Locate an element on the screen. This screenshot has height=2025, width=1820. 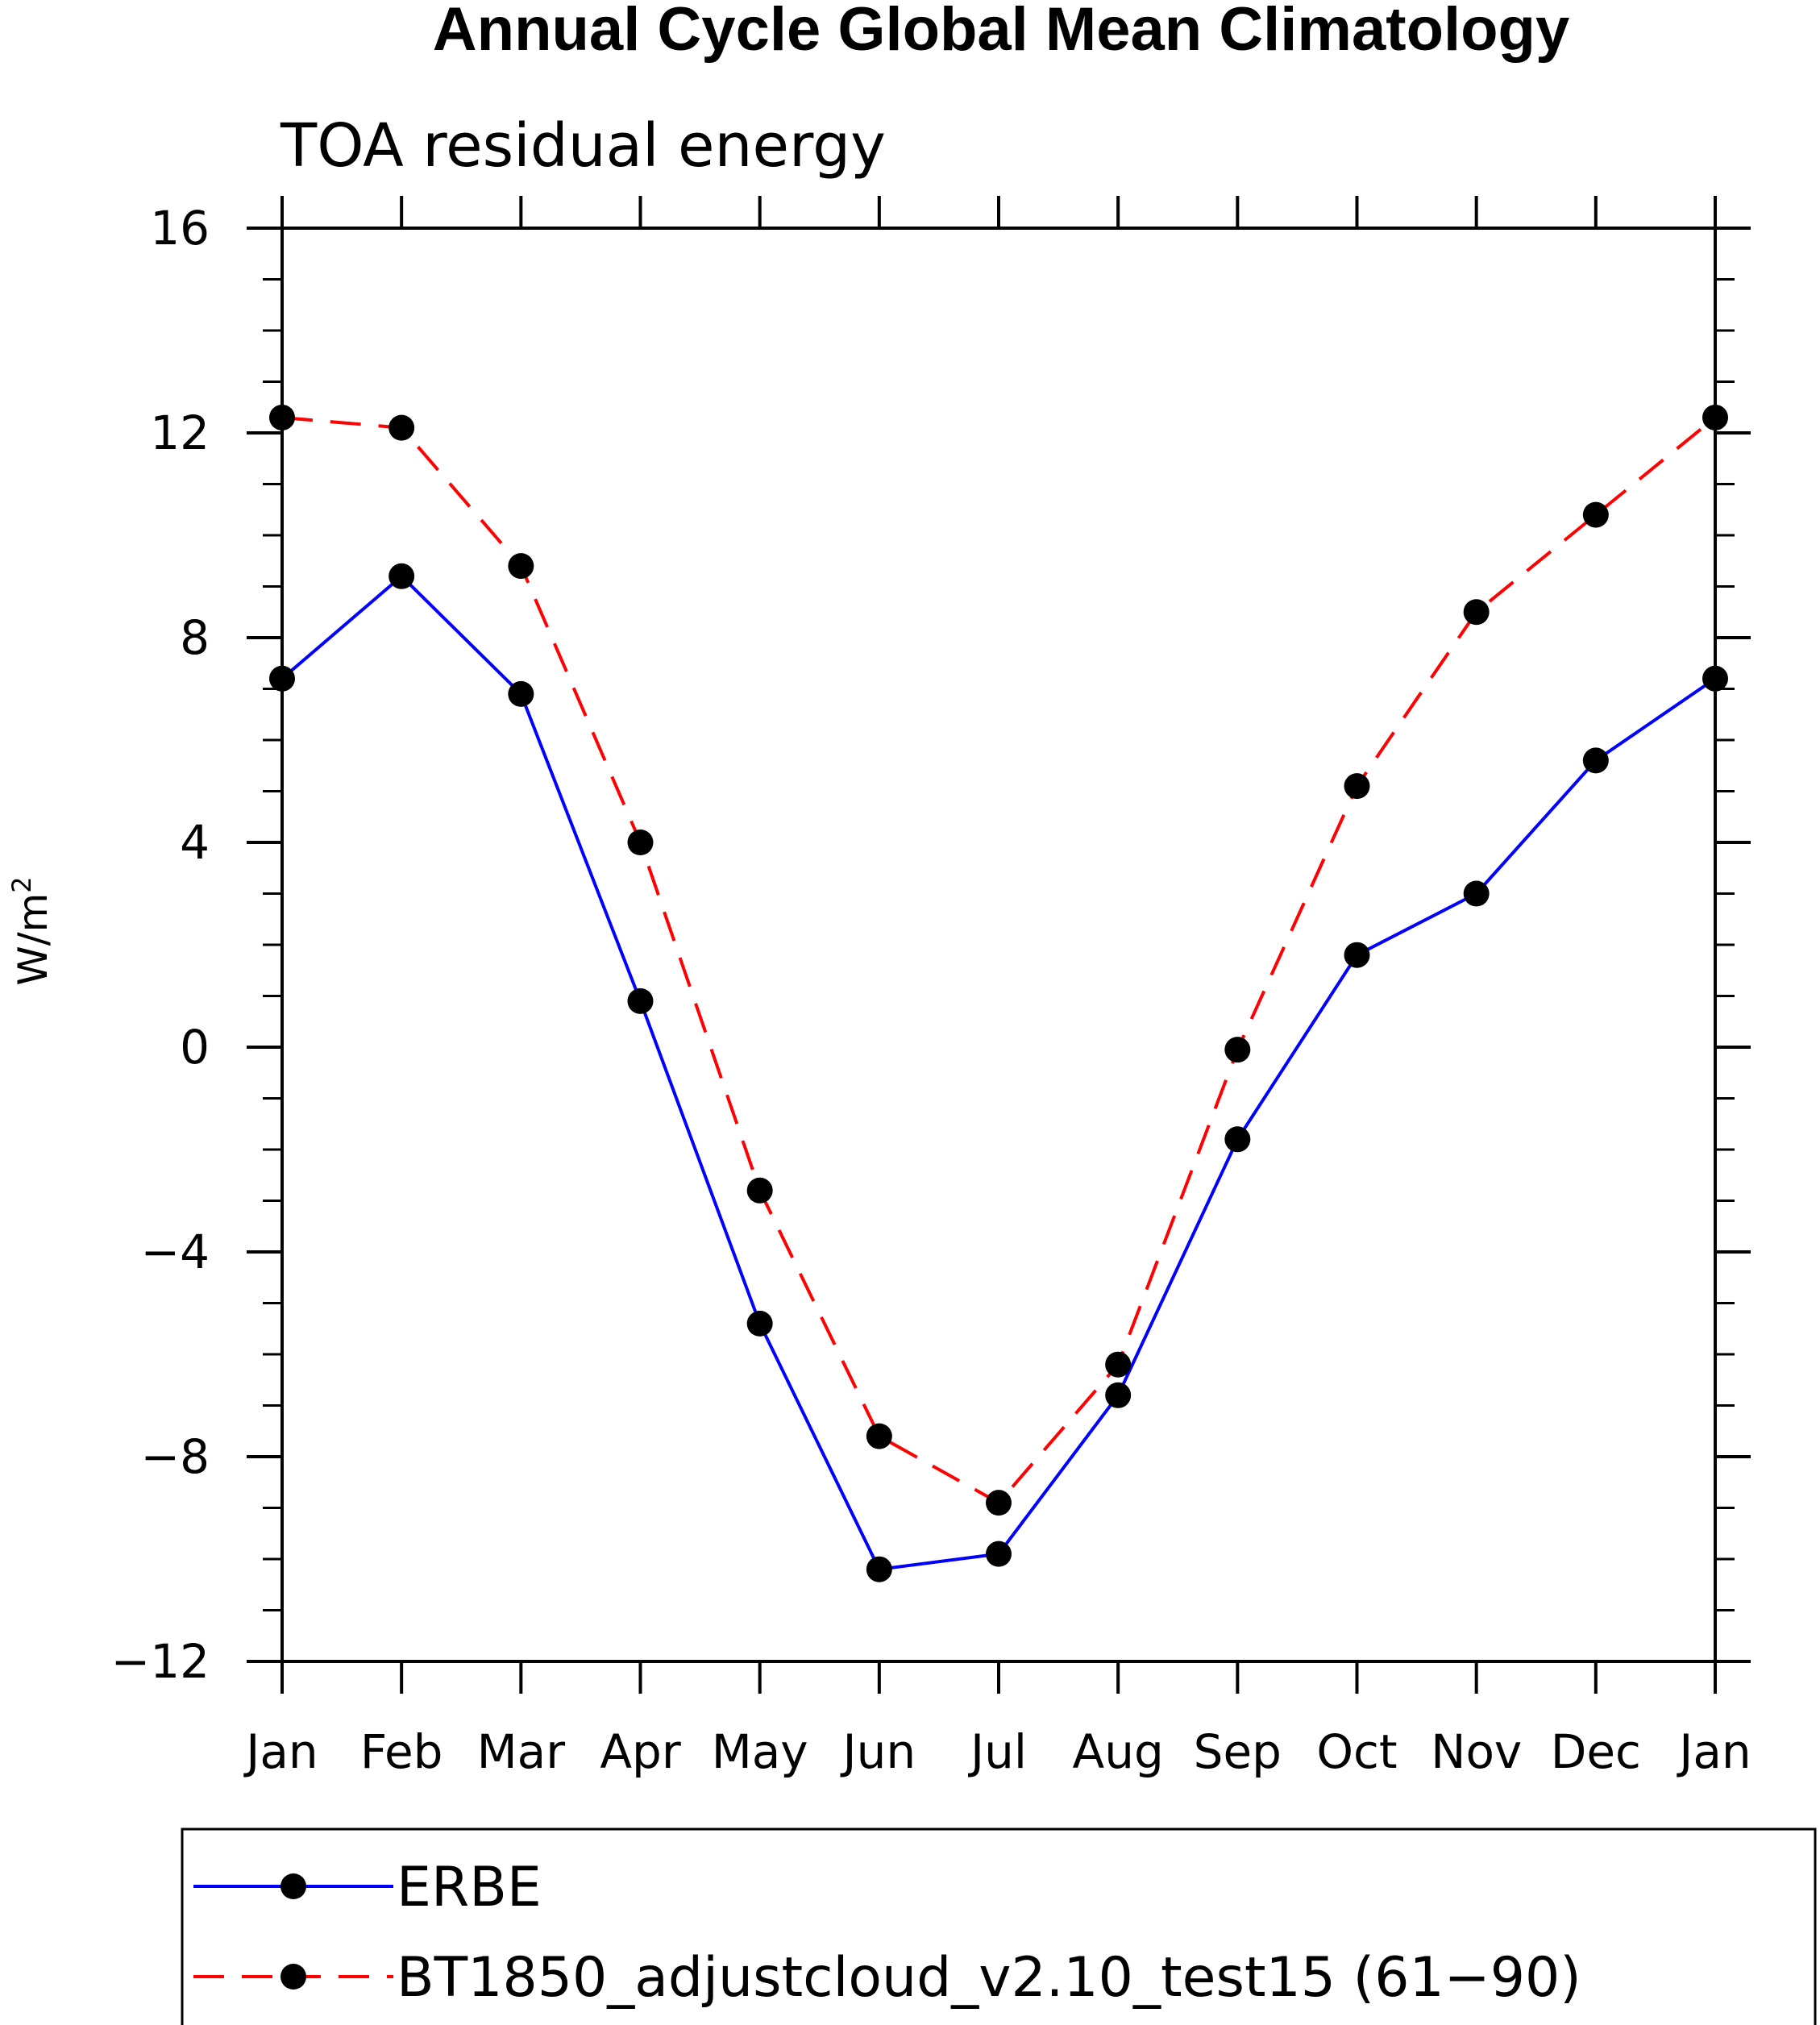
y-axis-label: W/m2 is located at coordinates (31, 930).